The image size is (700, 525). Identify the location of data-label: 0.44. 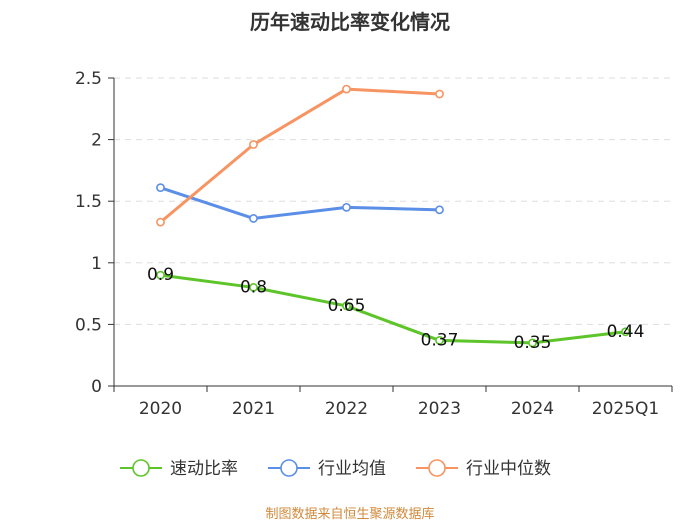
(626, 332).